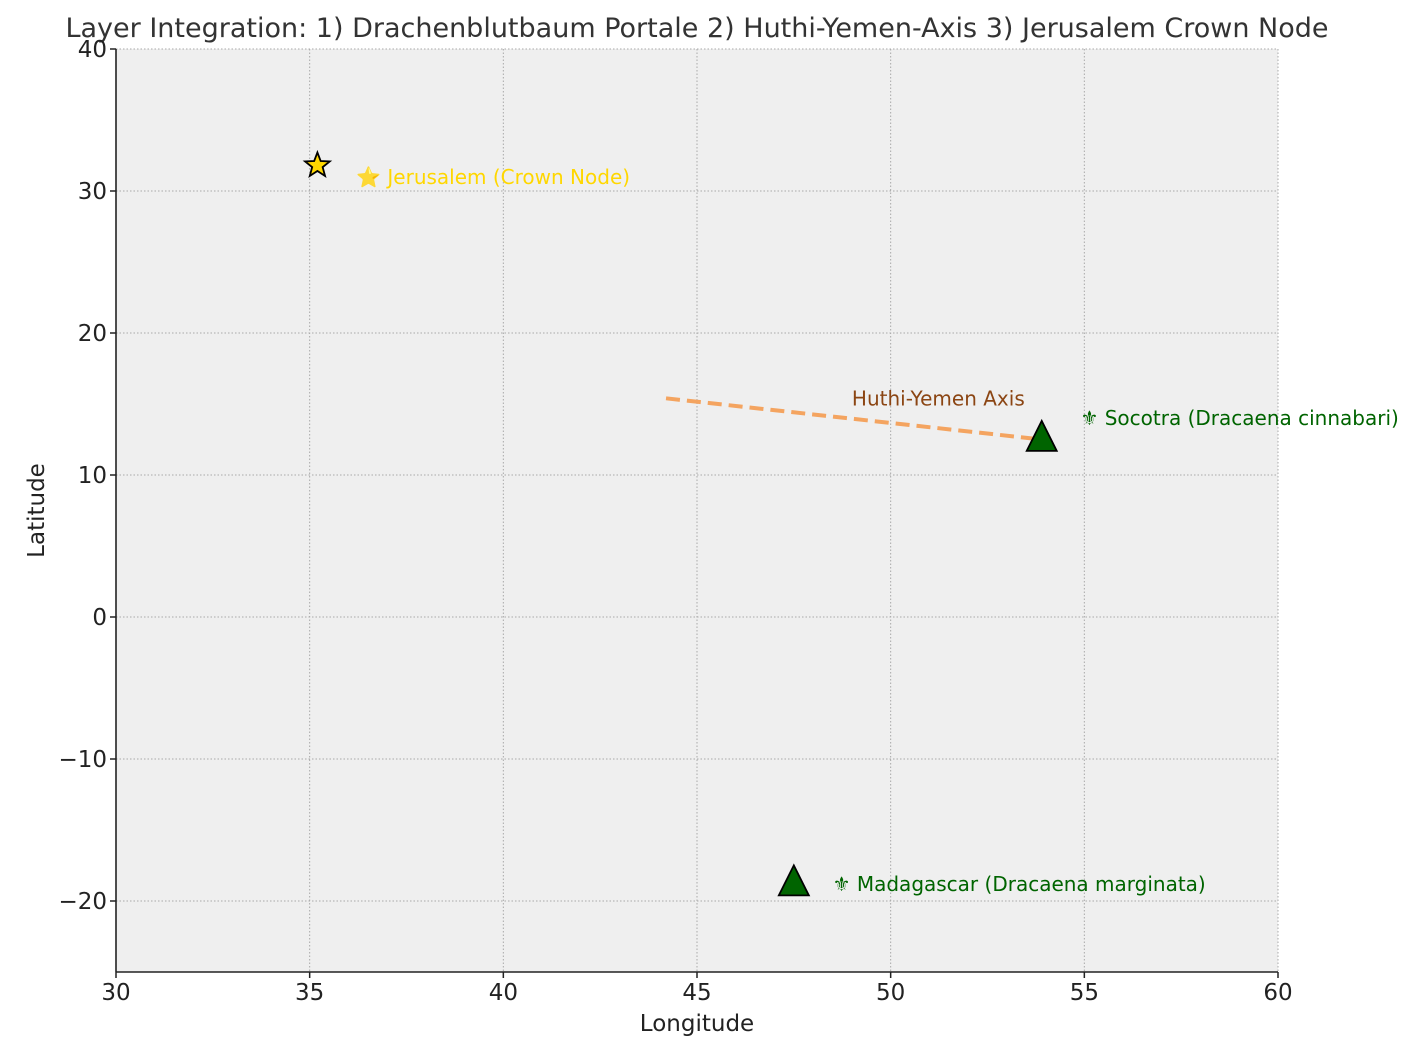 This screenshot has width=1427, height=1052. I want to click on y-tick-label: 20, so click(92, 334).